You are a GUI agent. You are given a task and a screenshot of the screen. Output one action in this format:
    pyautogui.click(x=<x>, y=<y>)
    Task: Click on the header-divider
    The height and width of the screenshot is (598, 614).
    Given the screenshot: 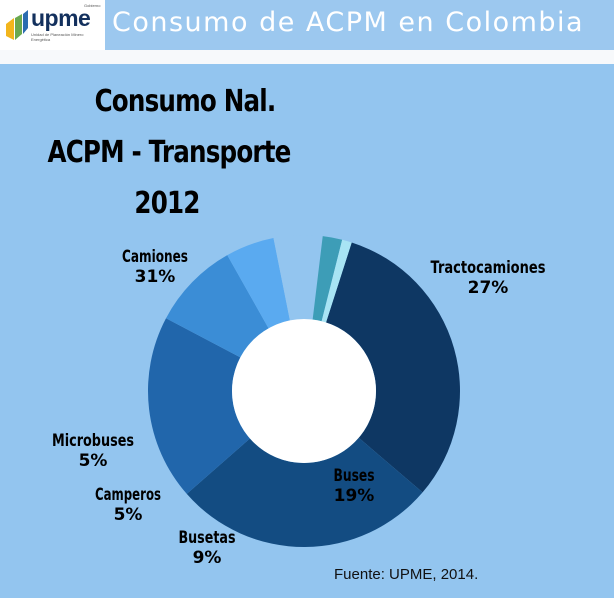 What is the action you would take?
    pyautogui.click(x=307, y=57)
    